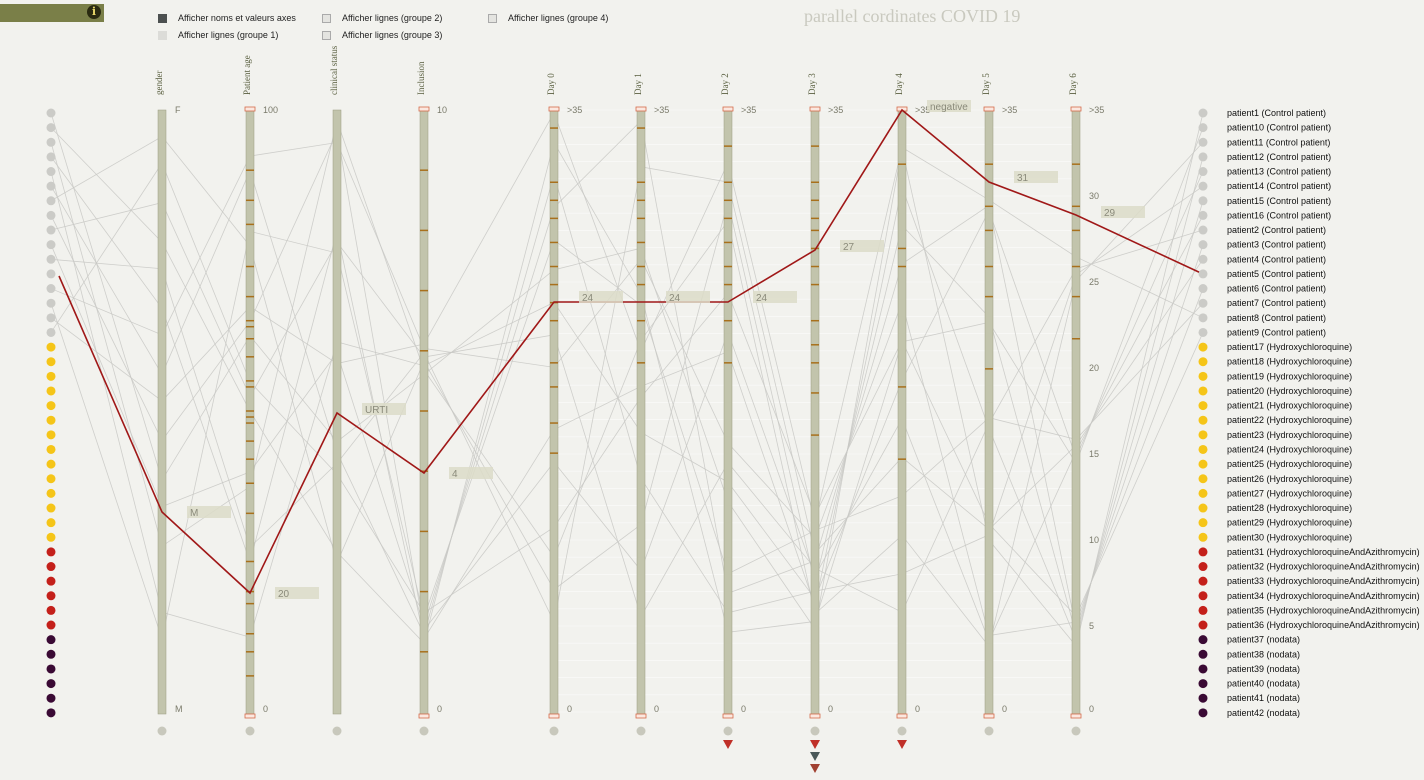  I want to click on toggle-group-4: Afficher lignes (groupe 4), so click(548, 18).